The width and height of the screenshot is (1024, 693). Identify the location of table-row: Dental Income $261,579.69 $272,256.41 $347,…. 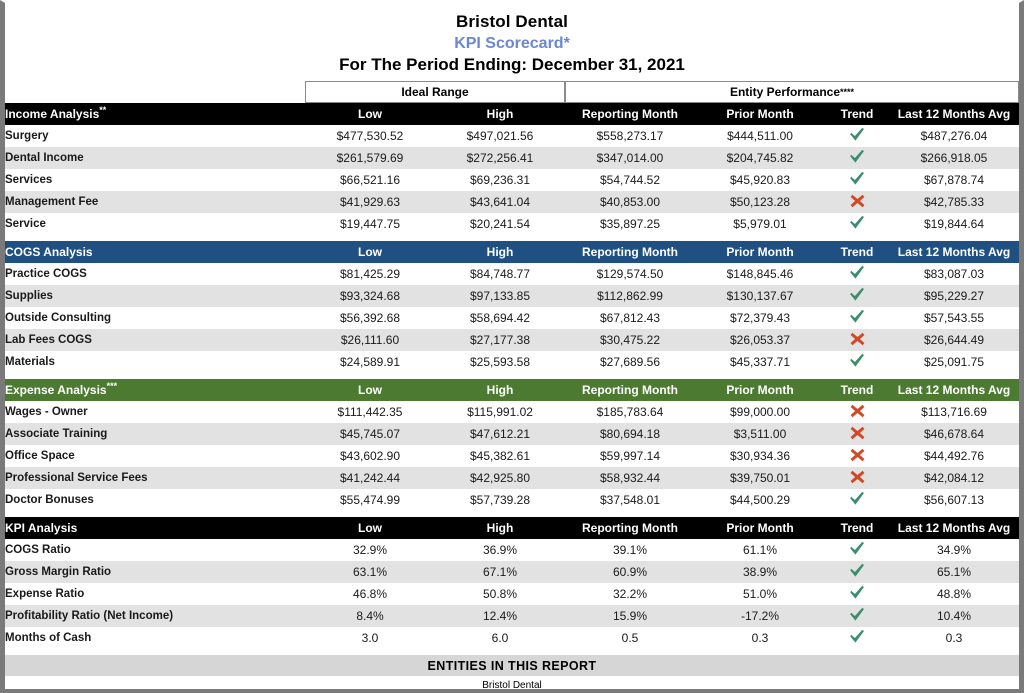
(512, 158).